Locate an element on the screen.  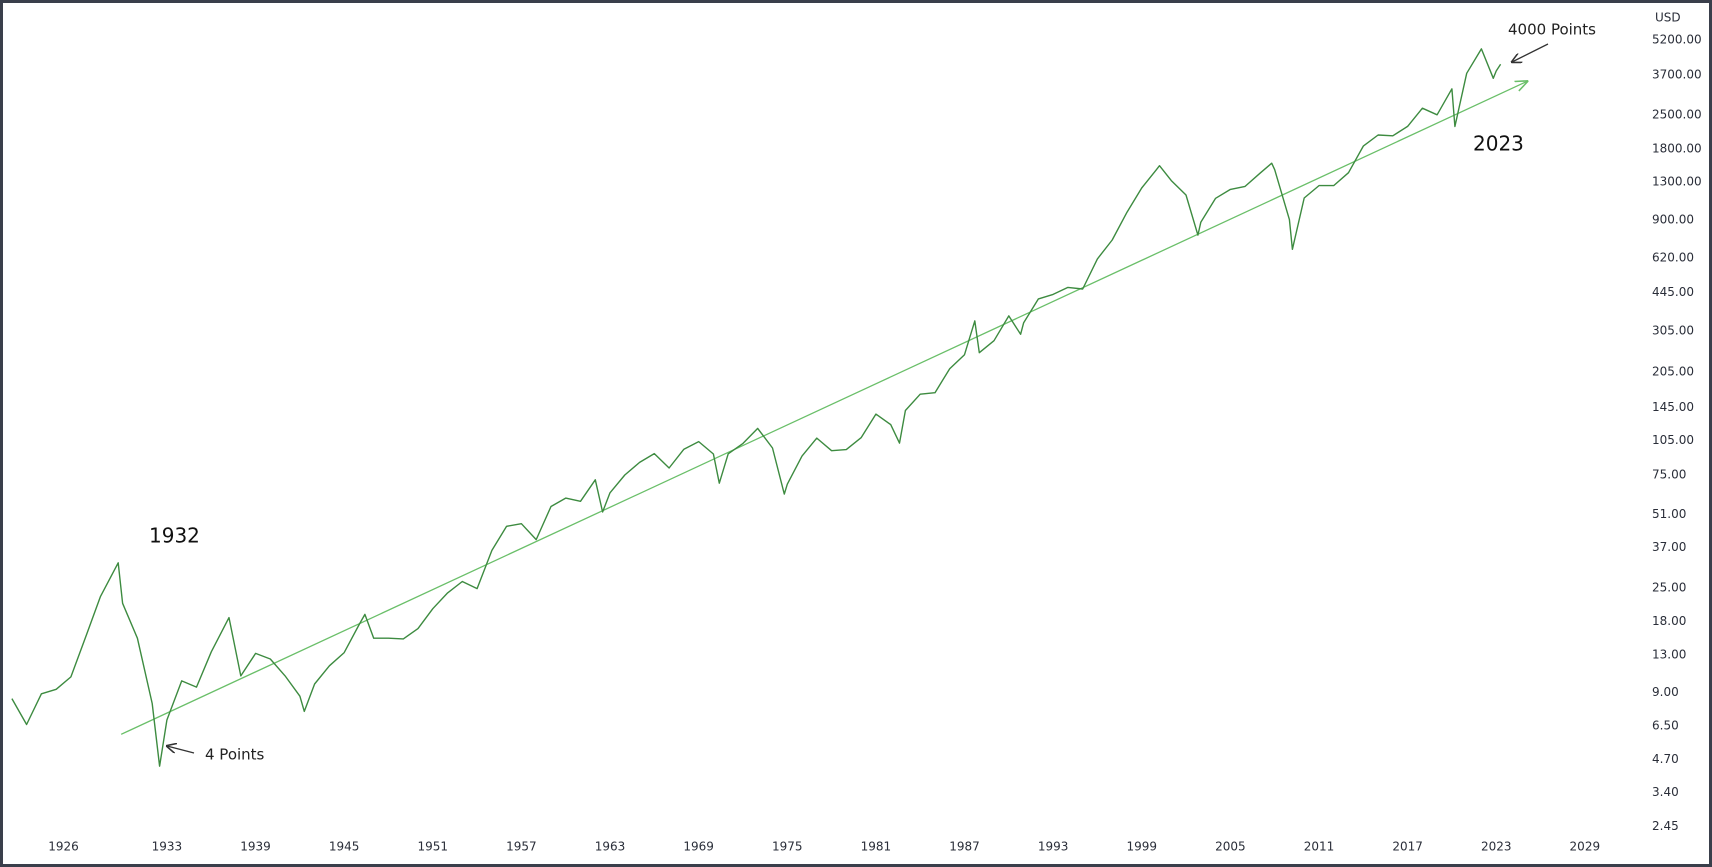
y-tick-label: 37.00 is located at coordinates (1669, 547).